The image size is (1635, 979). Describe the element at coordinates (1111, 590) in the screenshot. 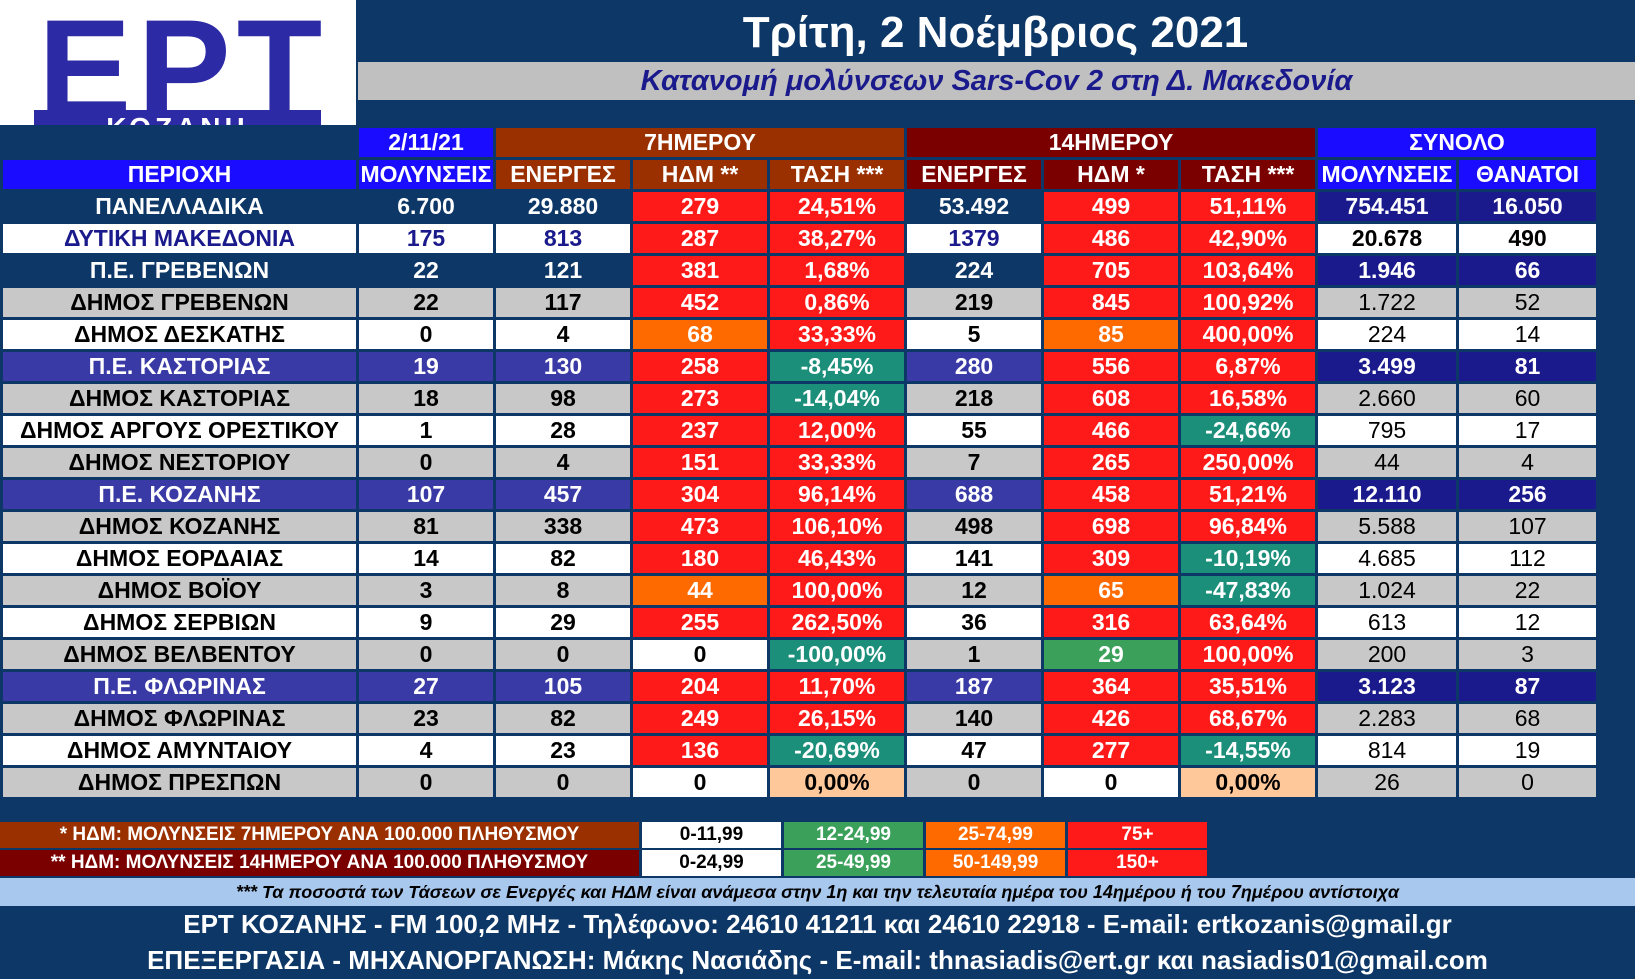

I see `row-hdm14: 65` at that location.